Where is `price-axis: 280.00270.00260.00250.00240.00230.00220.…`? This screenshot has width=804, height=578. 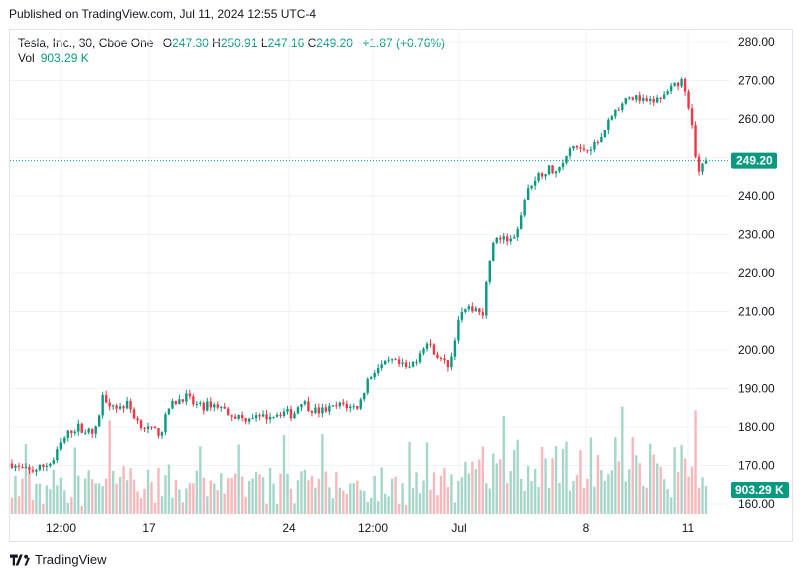 price-axis: 280.00270.00260.00250.00240.00230.00220.… is located at coordinates (756, 273).